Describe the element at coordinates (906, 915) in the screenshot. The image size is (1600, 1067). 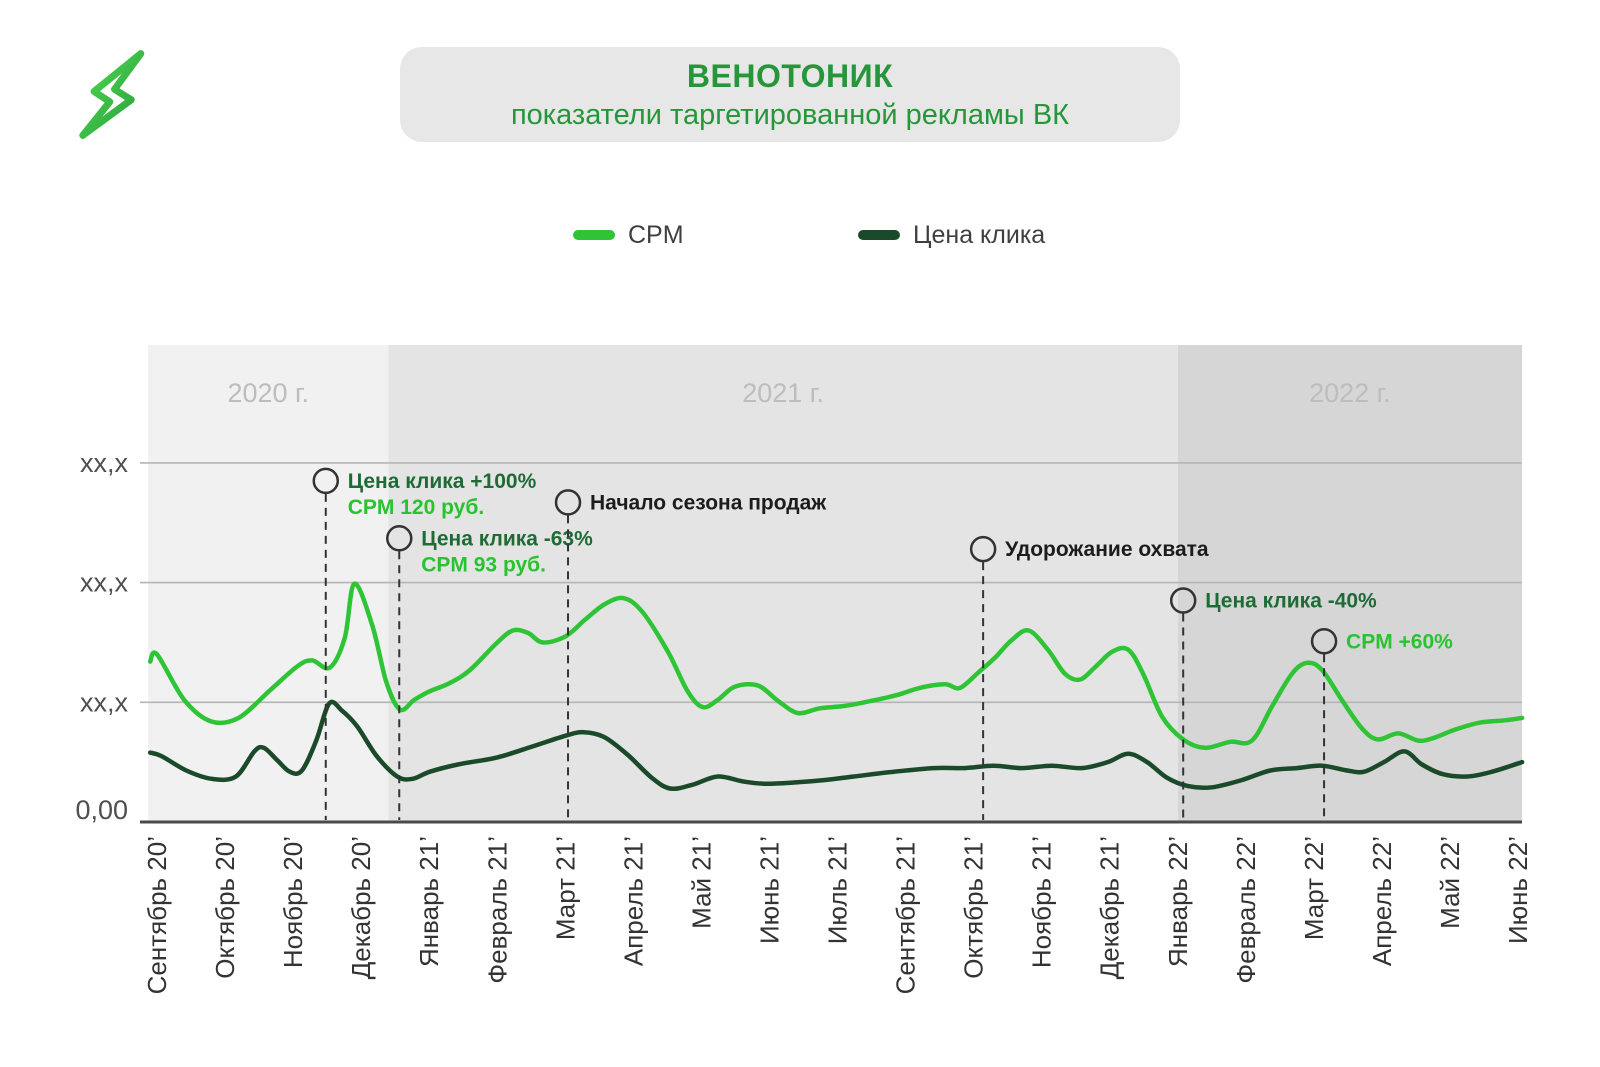
I see `x-axis-label: Сентябрь 21’` at that location.